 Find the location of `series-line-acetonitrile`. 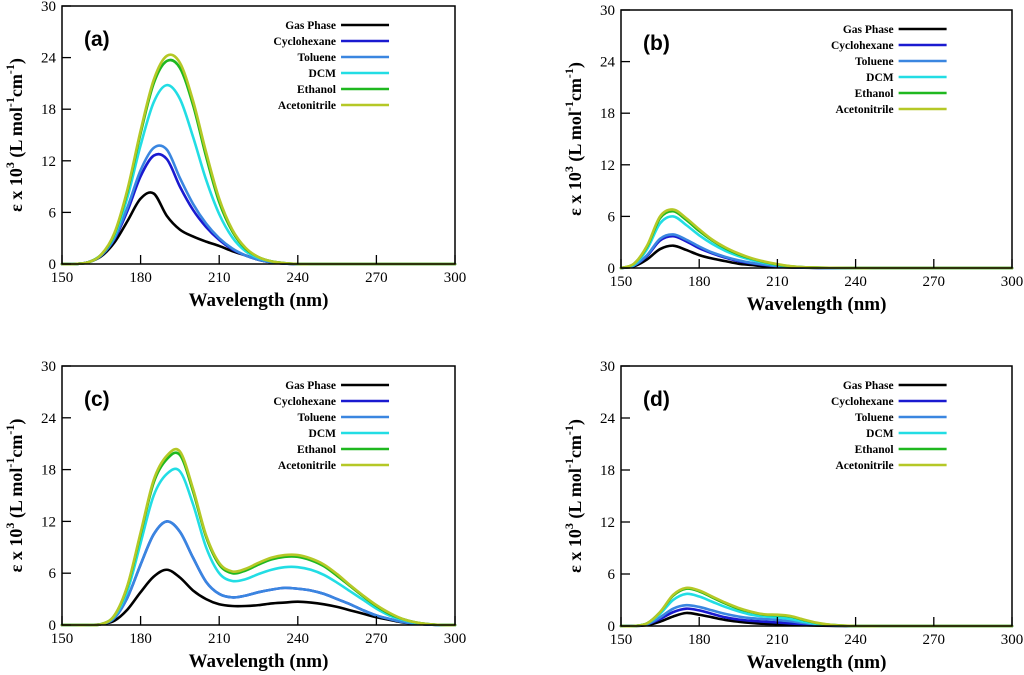

series-line-acetonitrile is located at coordinates (258, 537).